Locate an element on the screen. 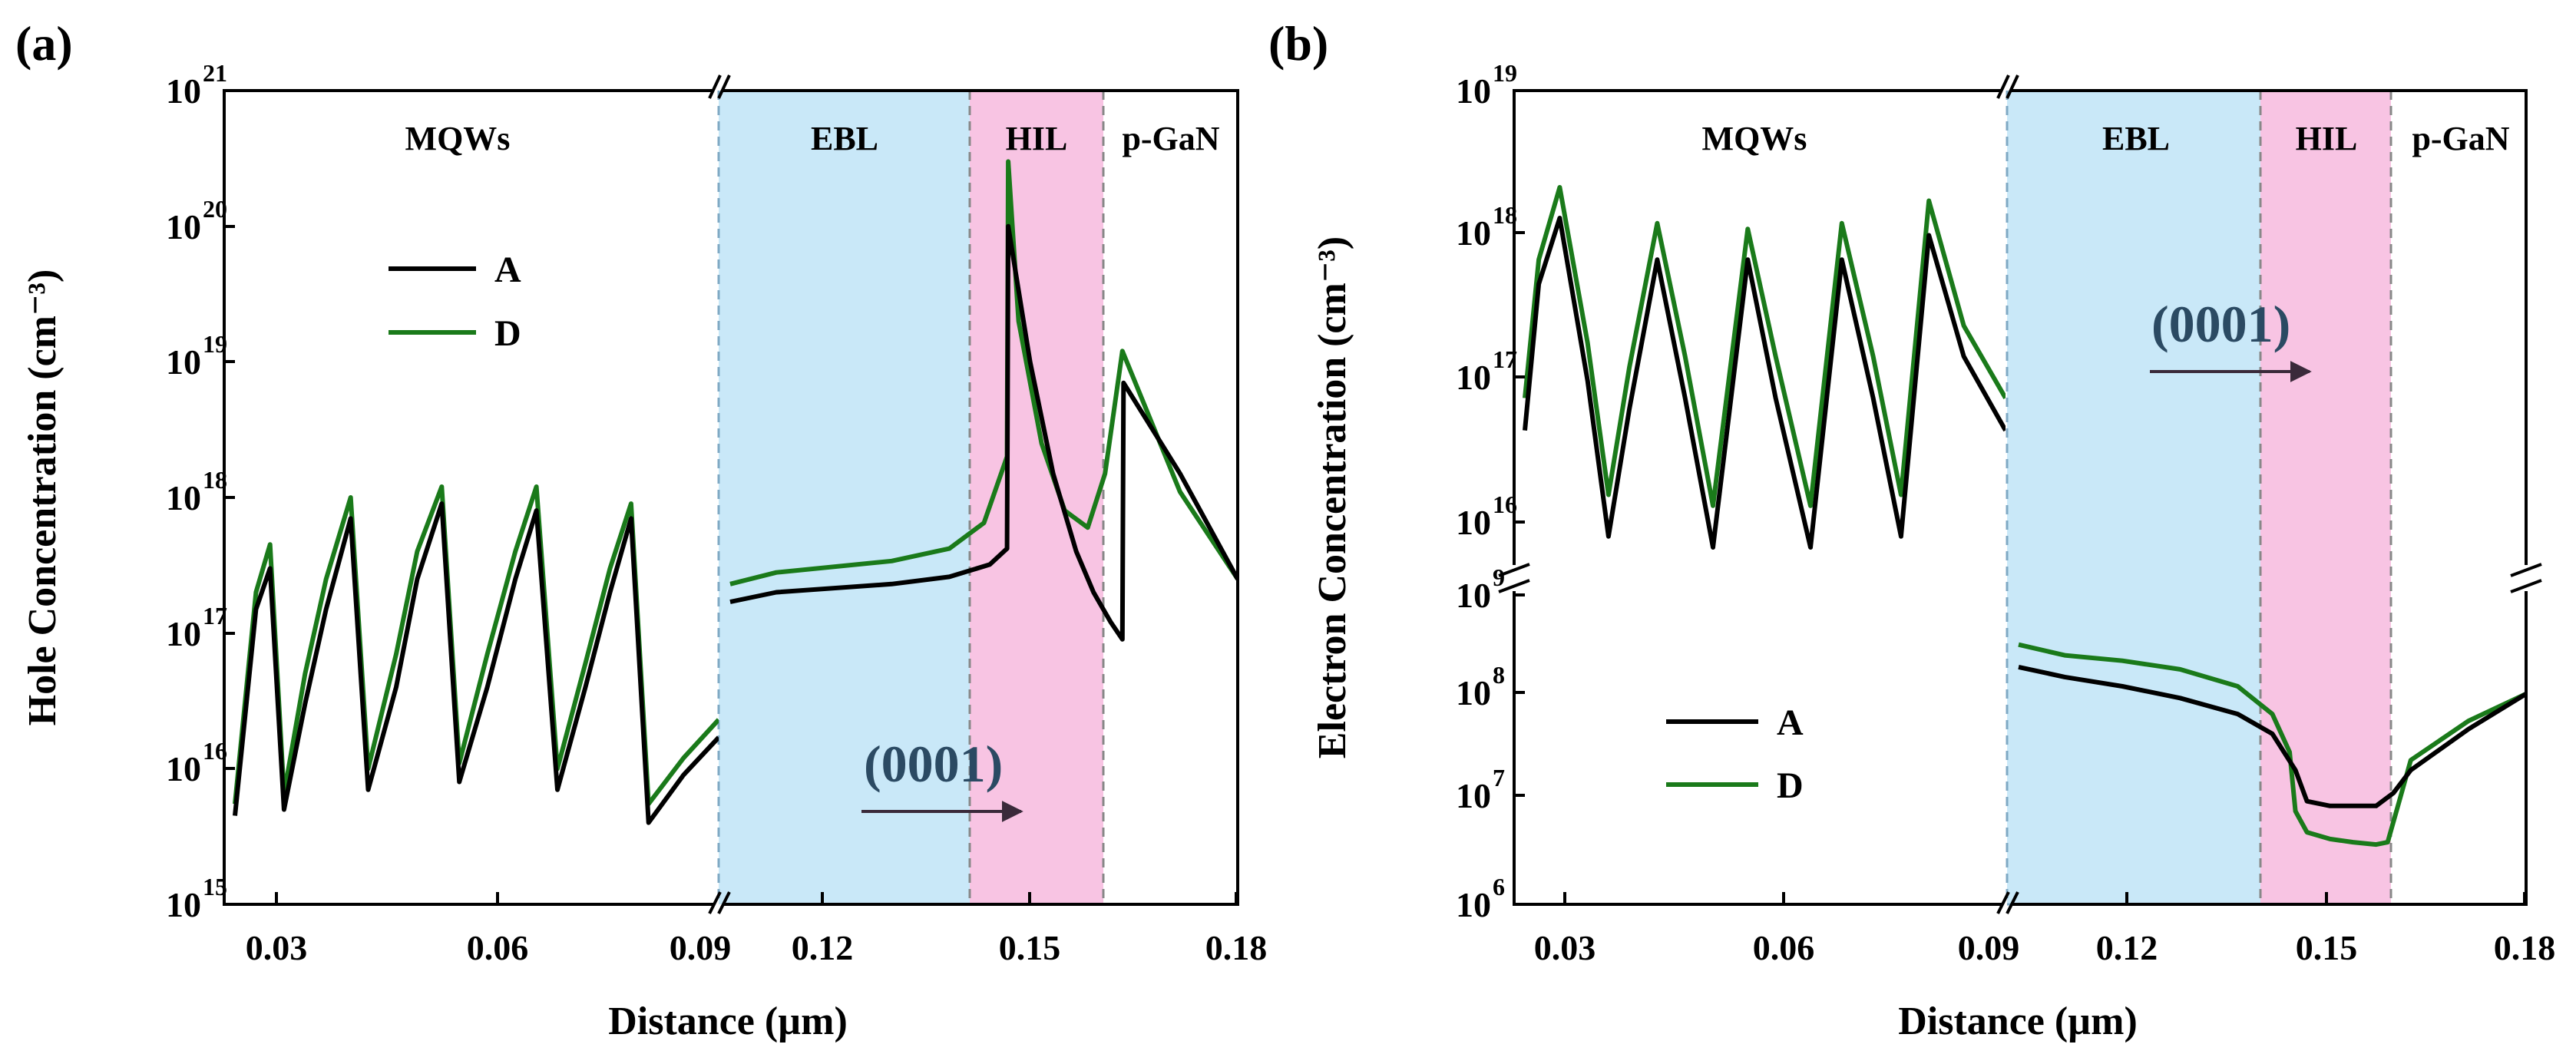  y-tick-a-1e19: 10 19 is located at coordinates (200, 356).